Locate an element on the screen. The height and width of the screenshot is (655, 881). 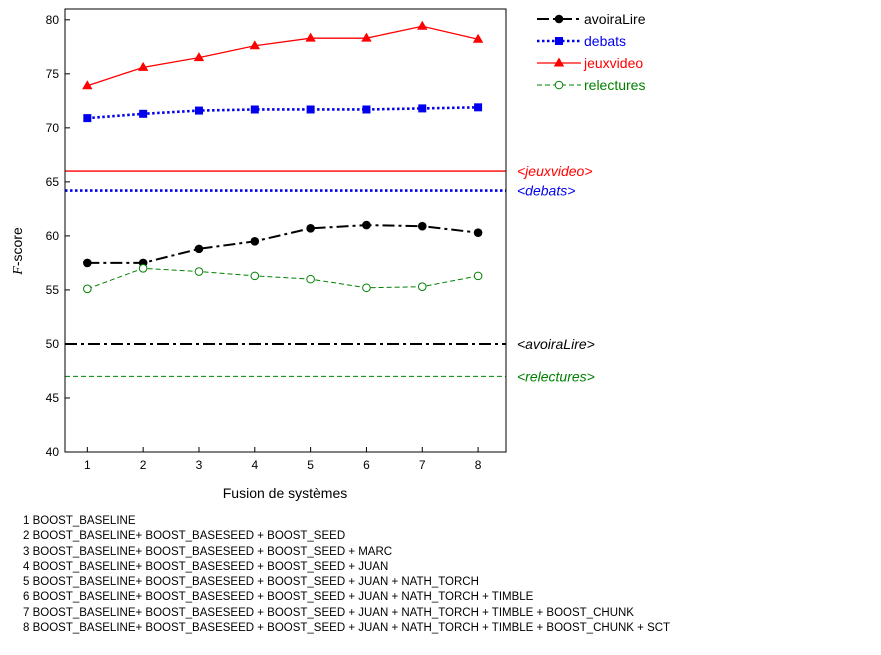
legend: avoiraLire debats jeuxvideo relectures is located at coordinates (591, 52).